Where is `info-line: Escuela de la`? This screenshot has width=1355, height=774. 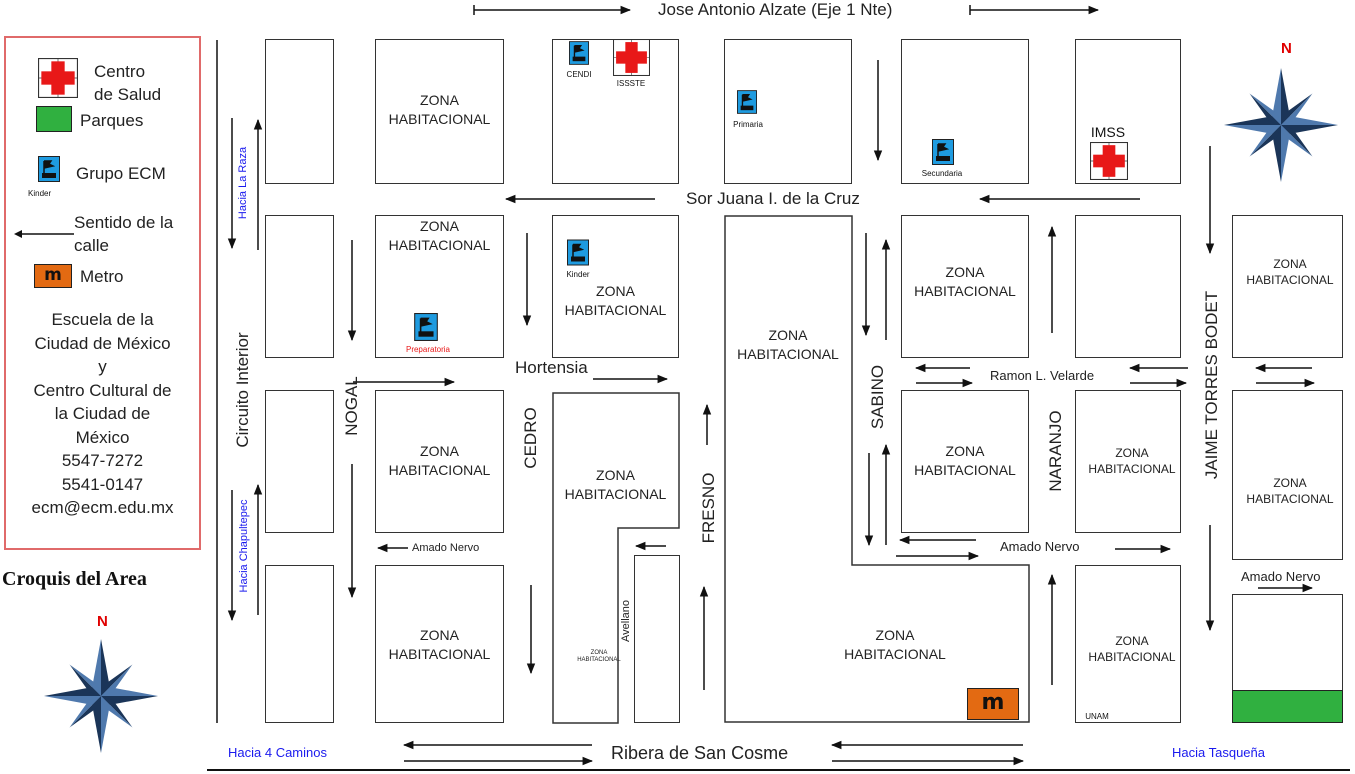
info-line: Escuela de la is located at coordinates (102, 319).